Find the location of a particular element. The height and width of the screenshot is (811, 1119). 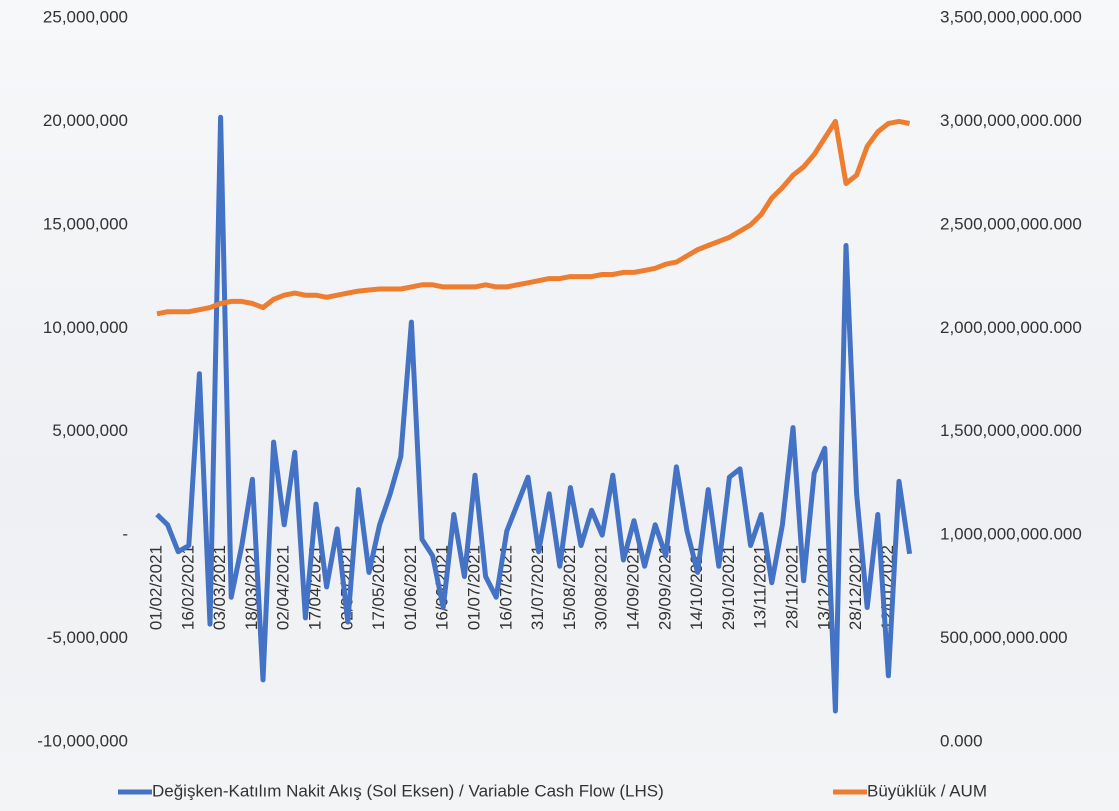

y-tick-label: 15,000,000 is located at coordinates (85, 223).